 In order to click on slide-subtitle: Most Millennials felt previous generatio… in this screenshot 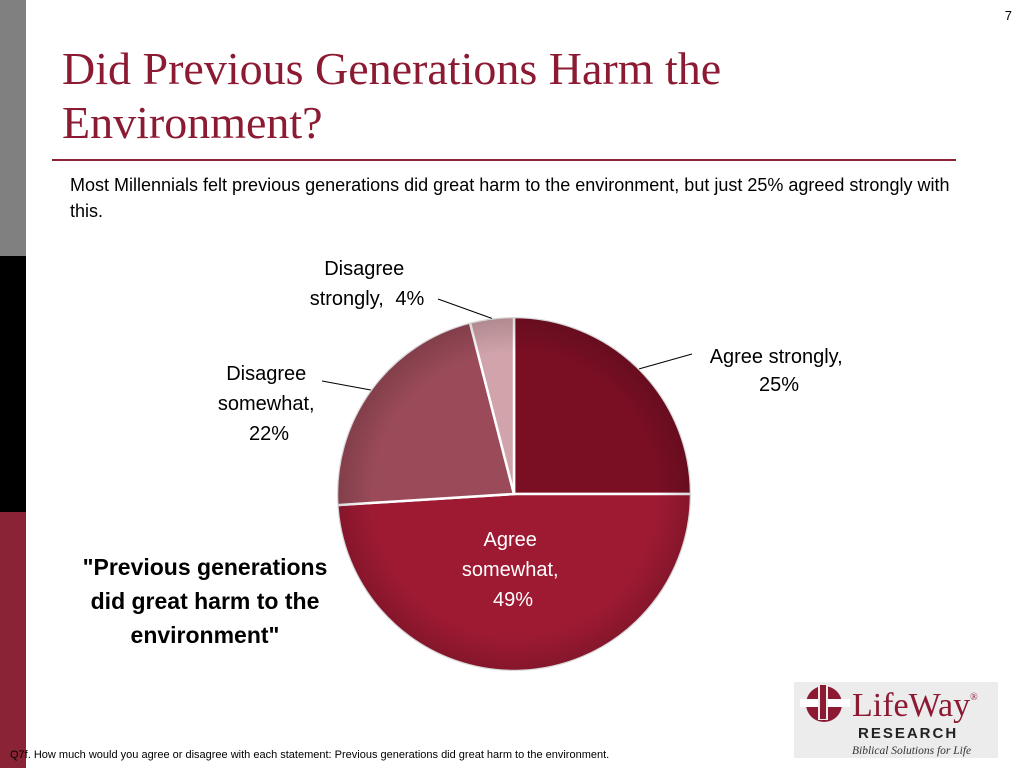, I will do `click(510, 198)`.